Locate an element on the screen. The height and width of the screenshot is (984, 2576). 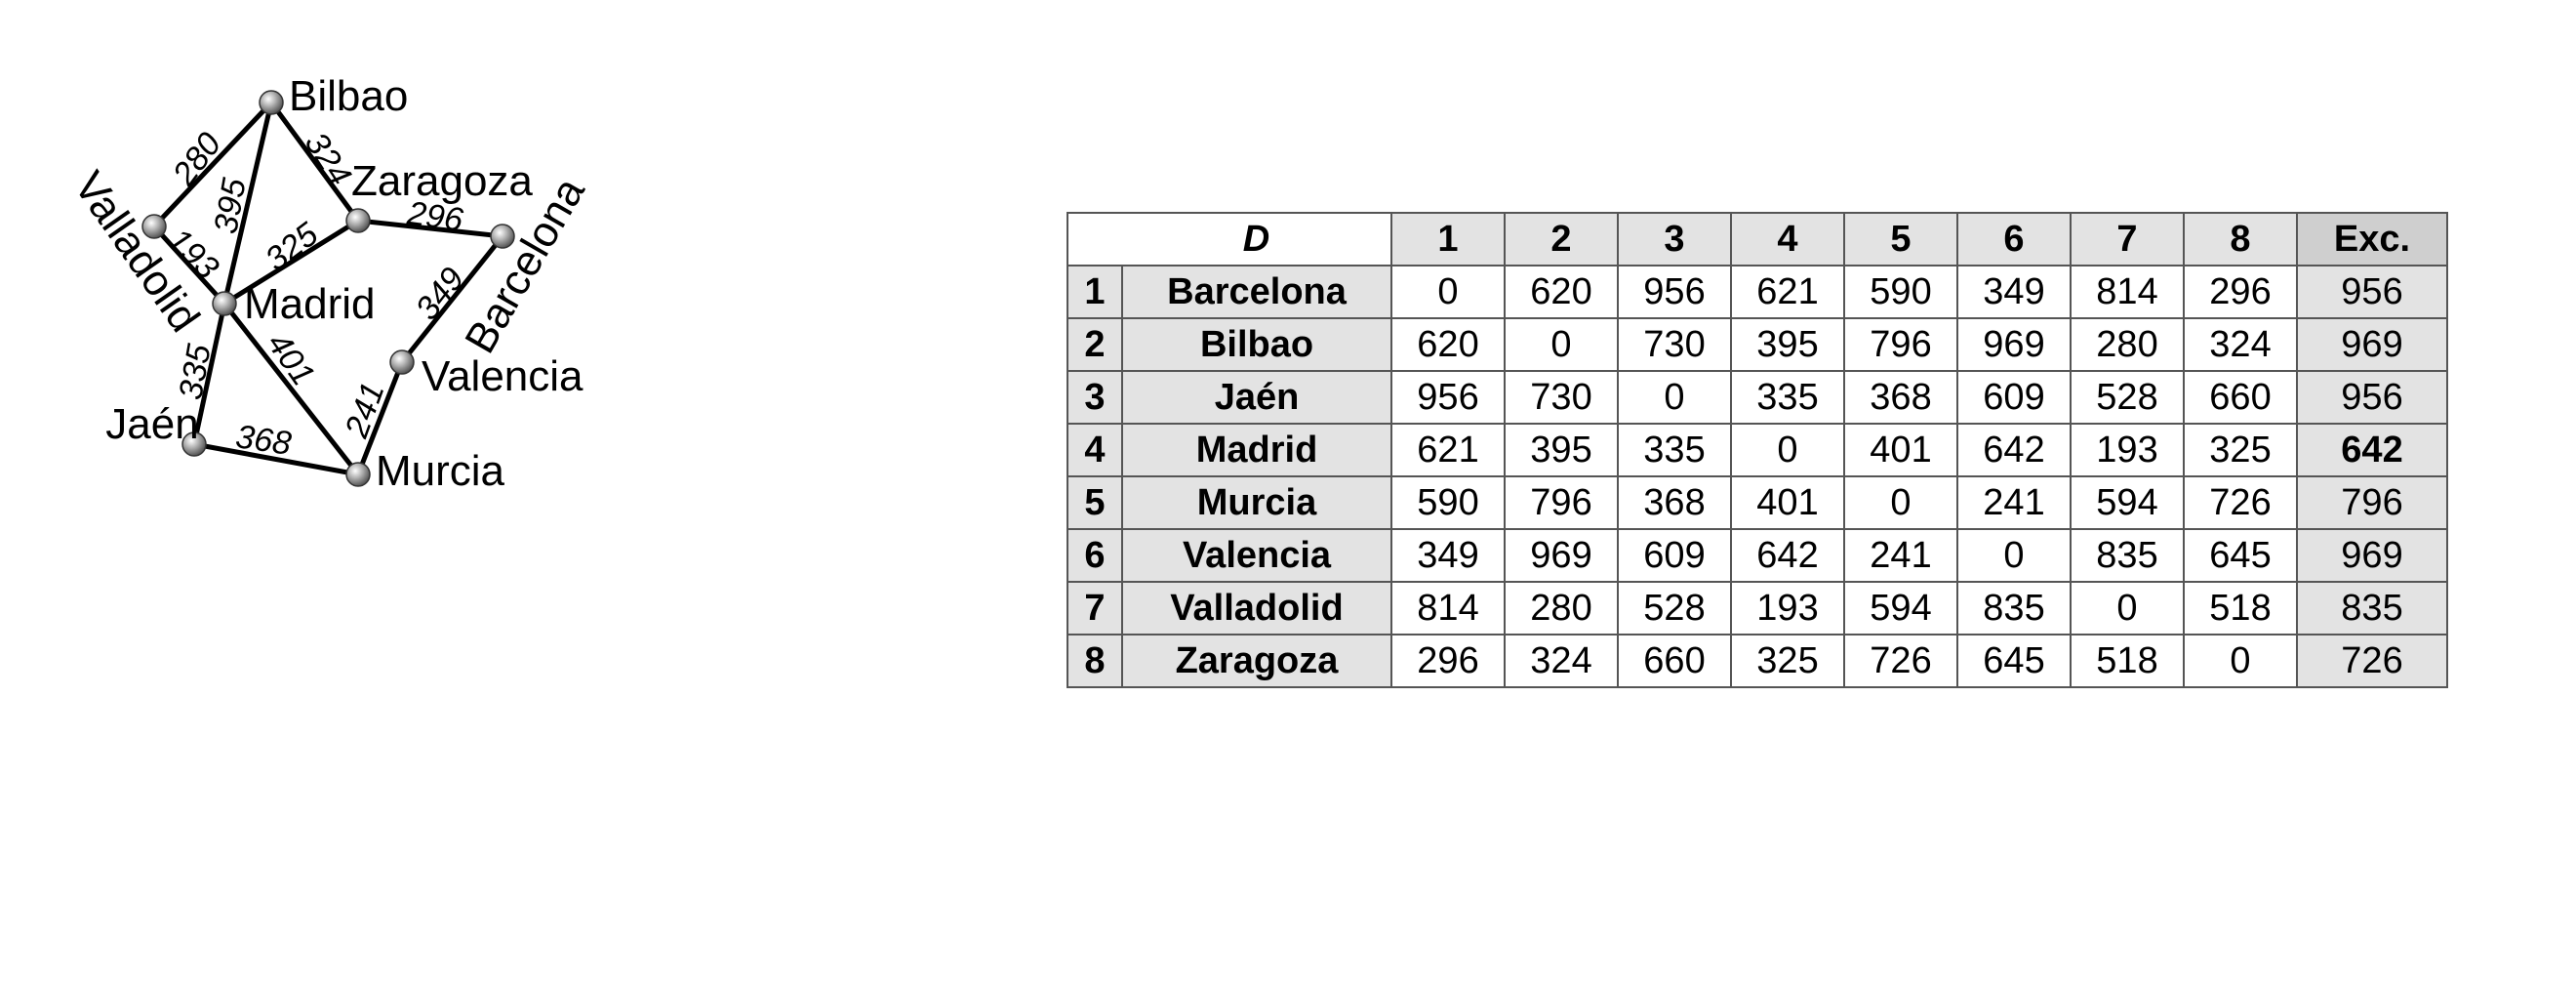
node-bilbao is located at coordinates (271, 102).